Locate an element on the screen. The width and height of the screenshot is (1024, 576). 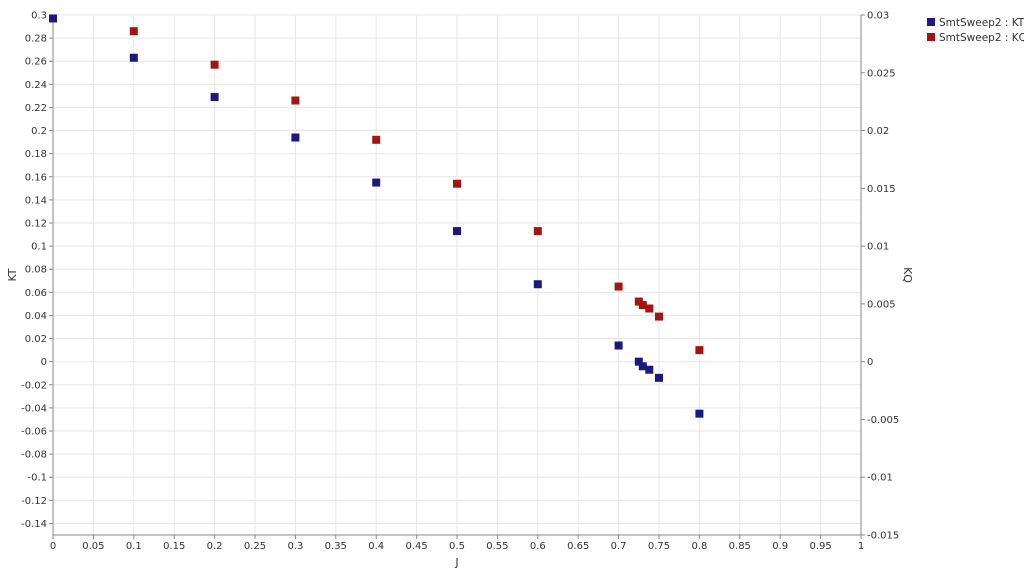
y-right-tick-label-9: -0.015 is located at coordinates (883, 536).